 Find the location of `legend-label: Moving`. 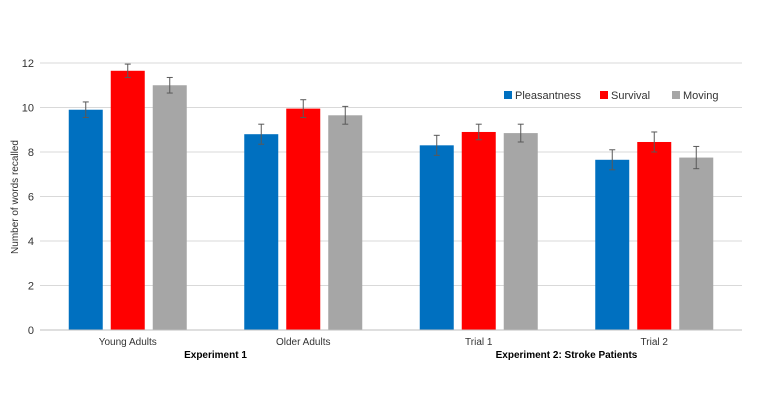

legend-label: Moving is located at coordinates (700, 96).